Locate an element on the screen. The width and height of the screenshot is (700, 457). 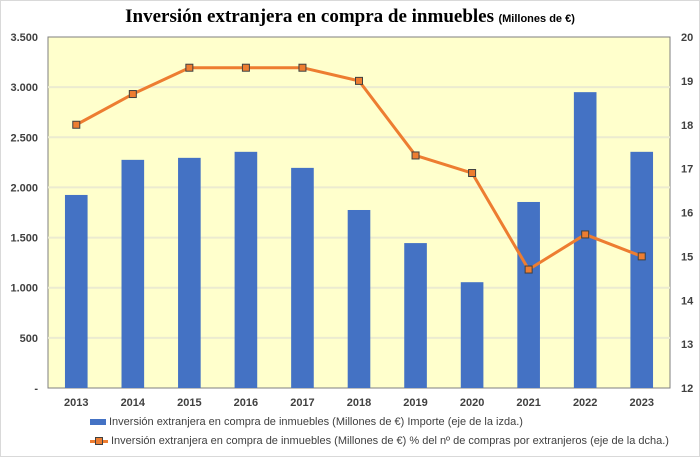
x-tick-label: 2022 is located at coordinates (585, 403).